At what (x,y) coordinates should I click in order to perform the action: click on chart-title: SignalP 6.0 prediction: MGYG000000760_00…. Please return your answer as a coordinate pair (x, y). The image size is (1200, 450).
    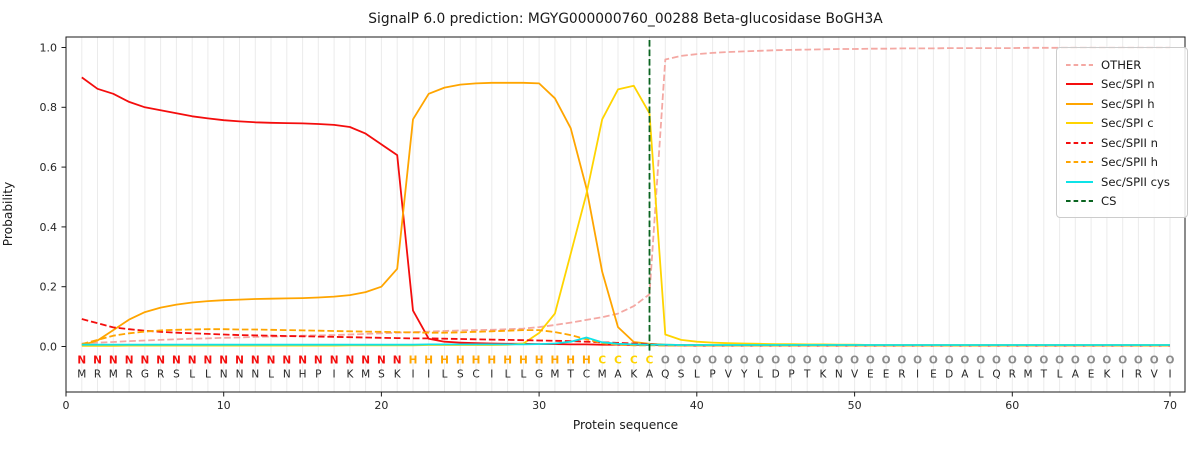
    Looking at the image, I should click on (625, 19).